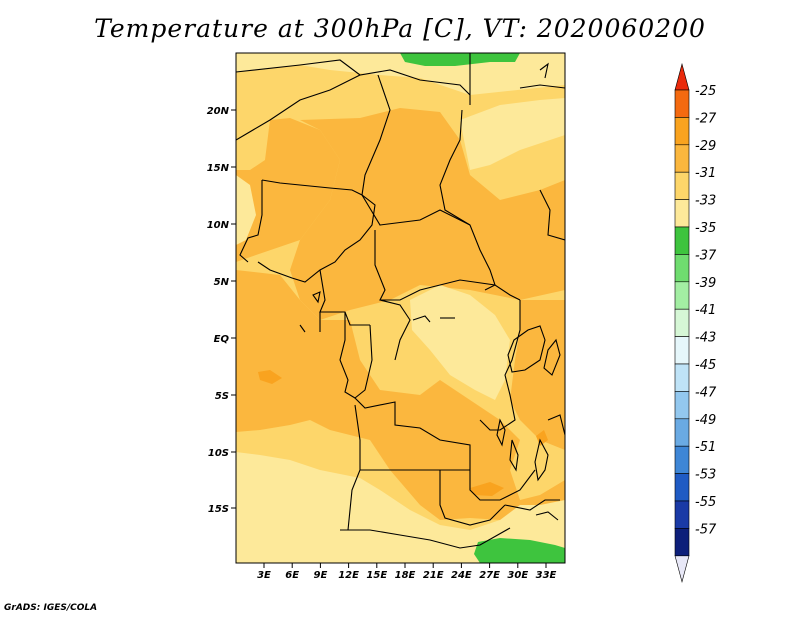  What do you see at coordinates (705, 91) in the screenshot?
I see `colorbar-label: -25` at bounding box center [705, 91].